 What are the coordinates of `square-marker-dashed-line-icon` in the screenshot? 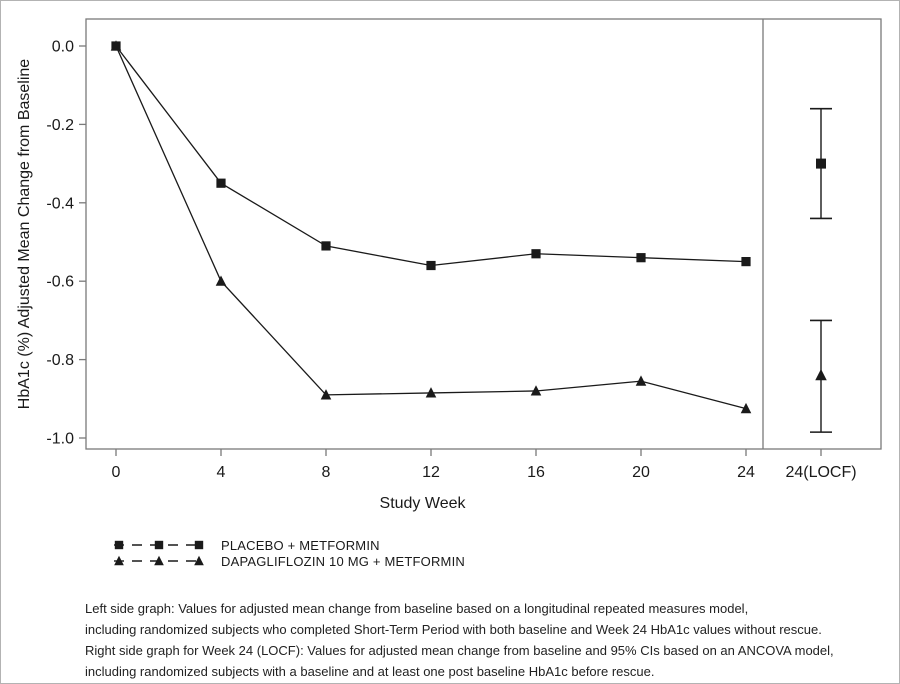 It's located at (159, 545).